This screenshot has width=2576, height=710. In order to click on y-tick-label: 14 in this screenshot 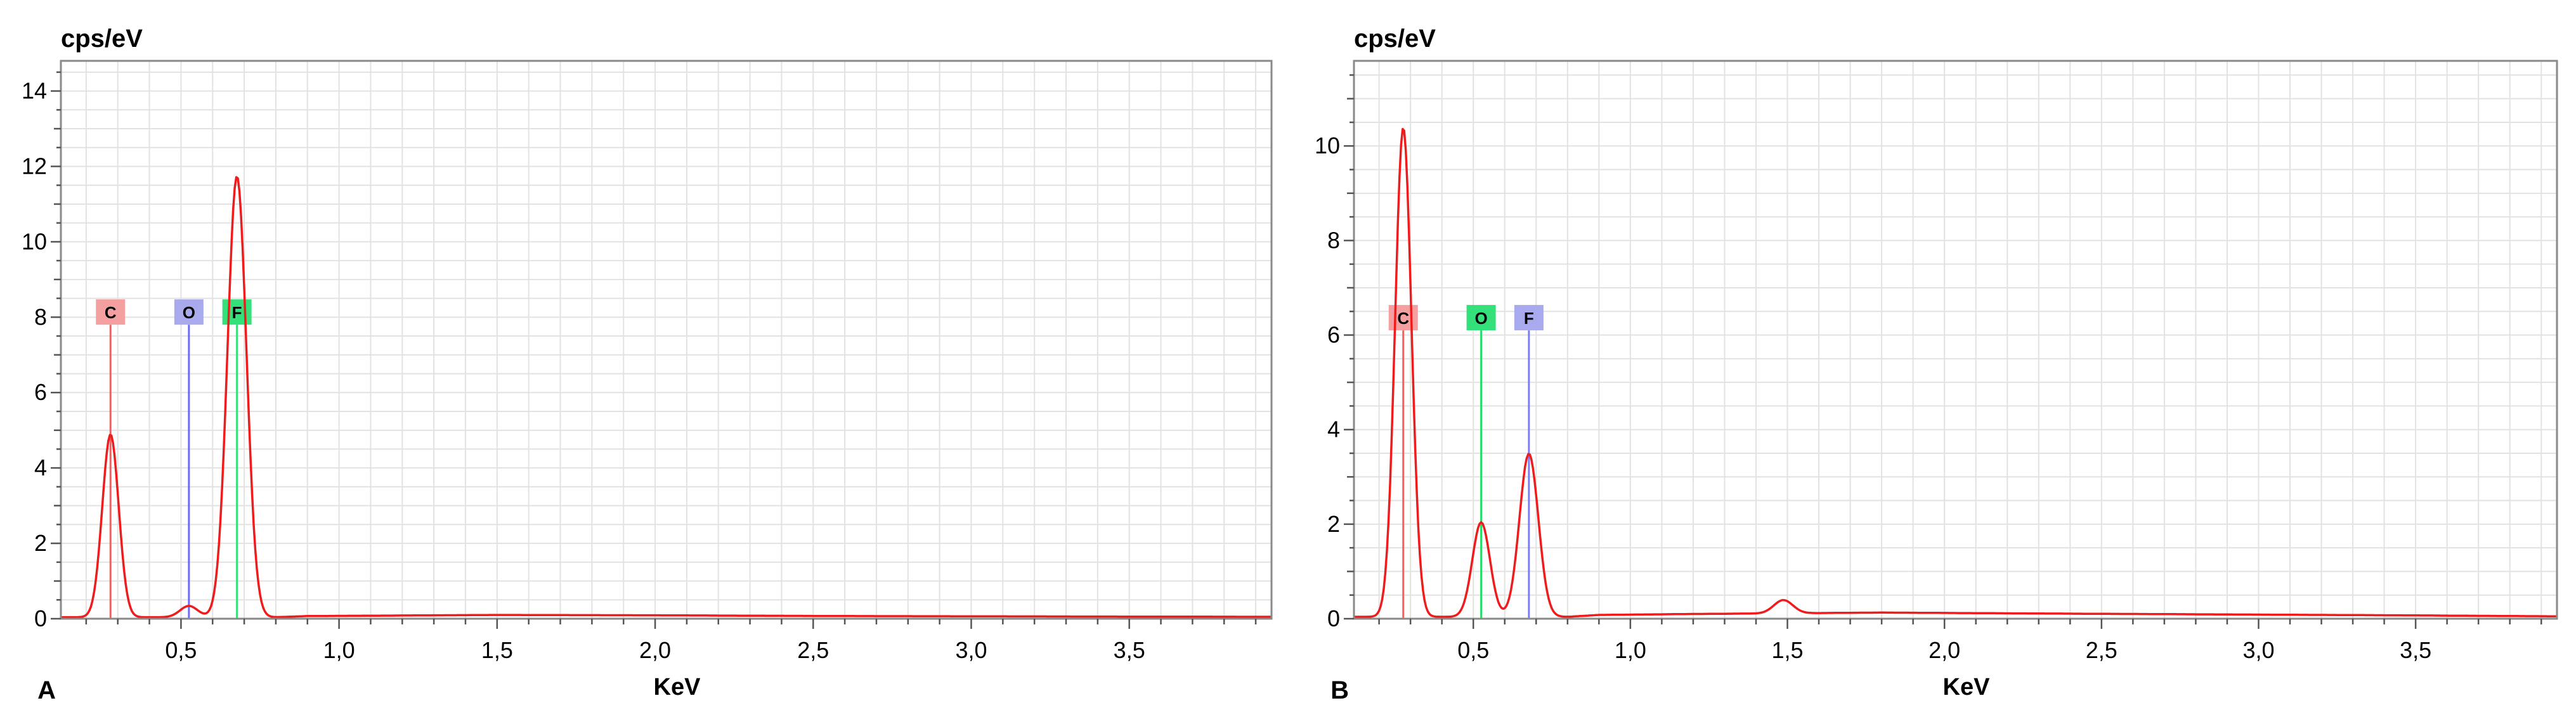, I will do `click(34, 91)`.